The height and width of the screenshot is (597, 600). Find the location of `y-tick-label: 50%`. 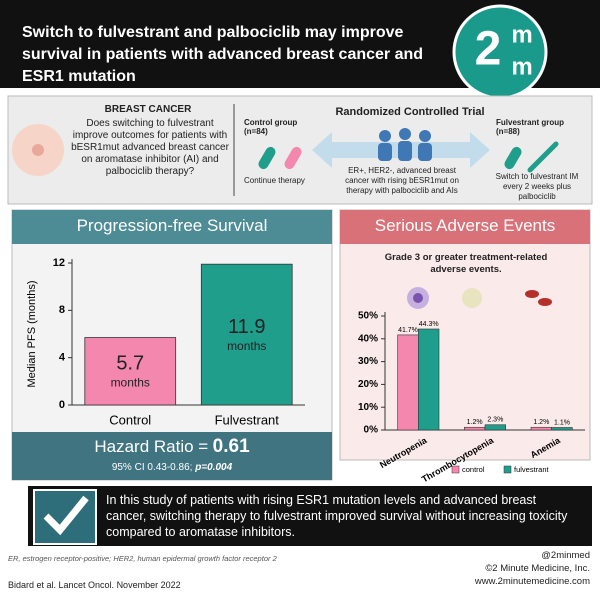

y-tick-label: 50% is located at coordinates (368, 316).